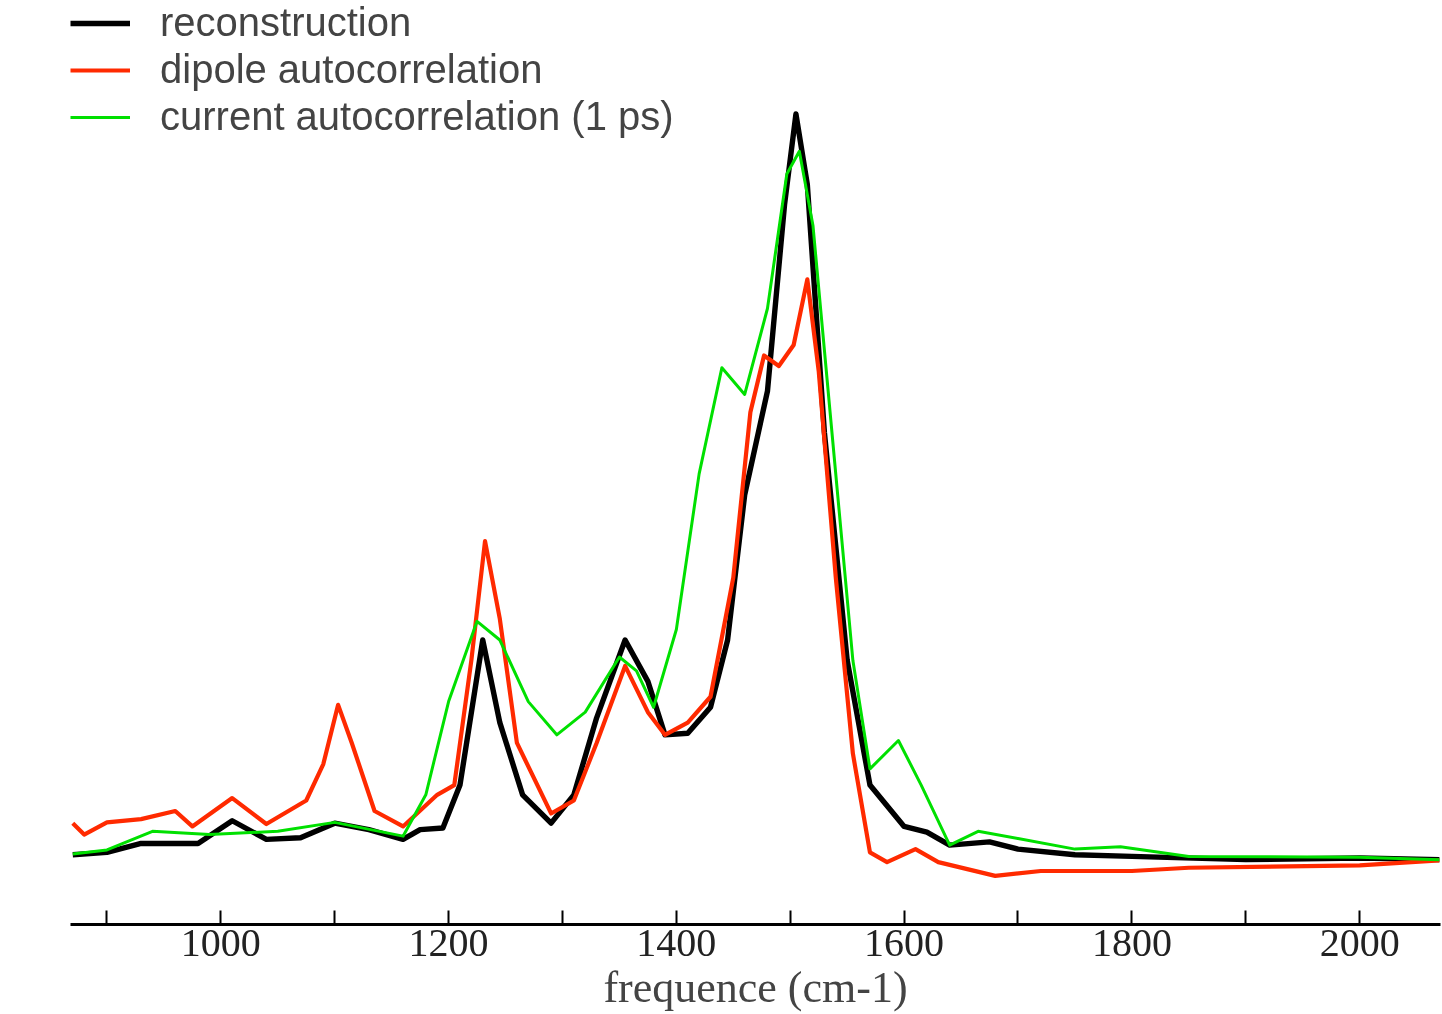  I want to click on x-axis-title: frequence (cm-1), so click(755, 987).